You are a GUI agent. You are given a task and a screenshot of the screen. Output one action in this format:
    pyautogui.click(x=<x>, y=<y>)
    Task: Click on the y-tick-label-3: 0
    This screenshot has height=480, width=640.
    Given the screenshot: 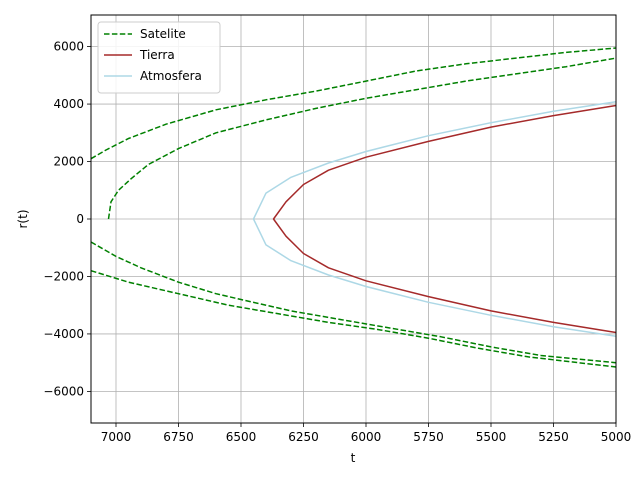 What is the action you would take?
    pyautogui.click(x=80, y=219)
    